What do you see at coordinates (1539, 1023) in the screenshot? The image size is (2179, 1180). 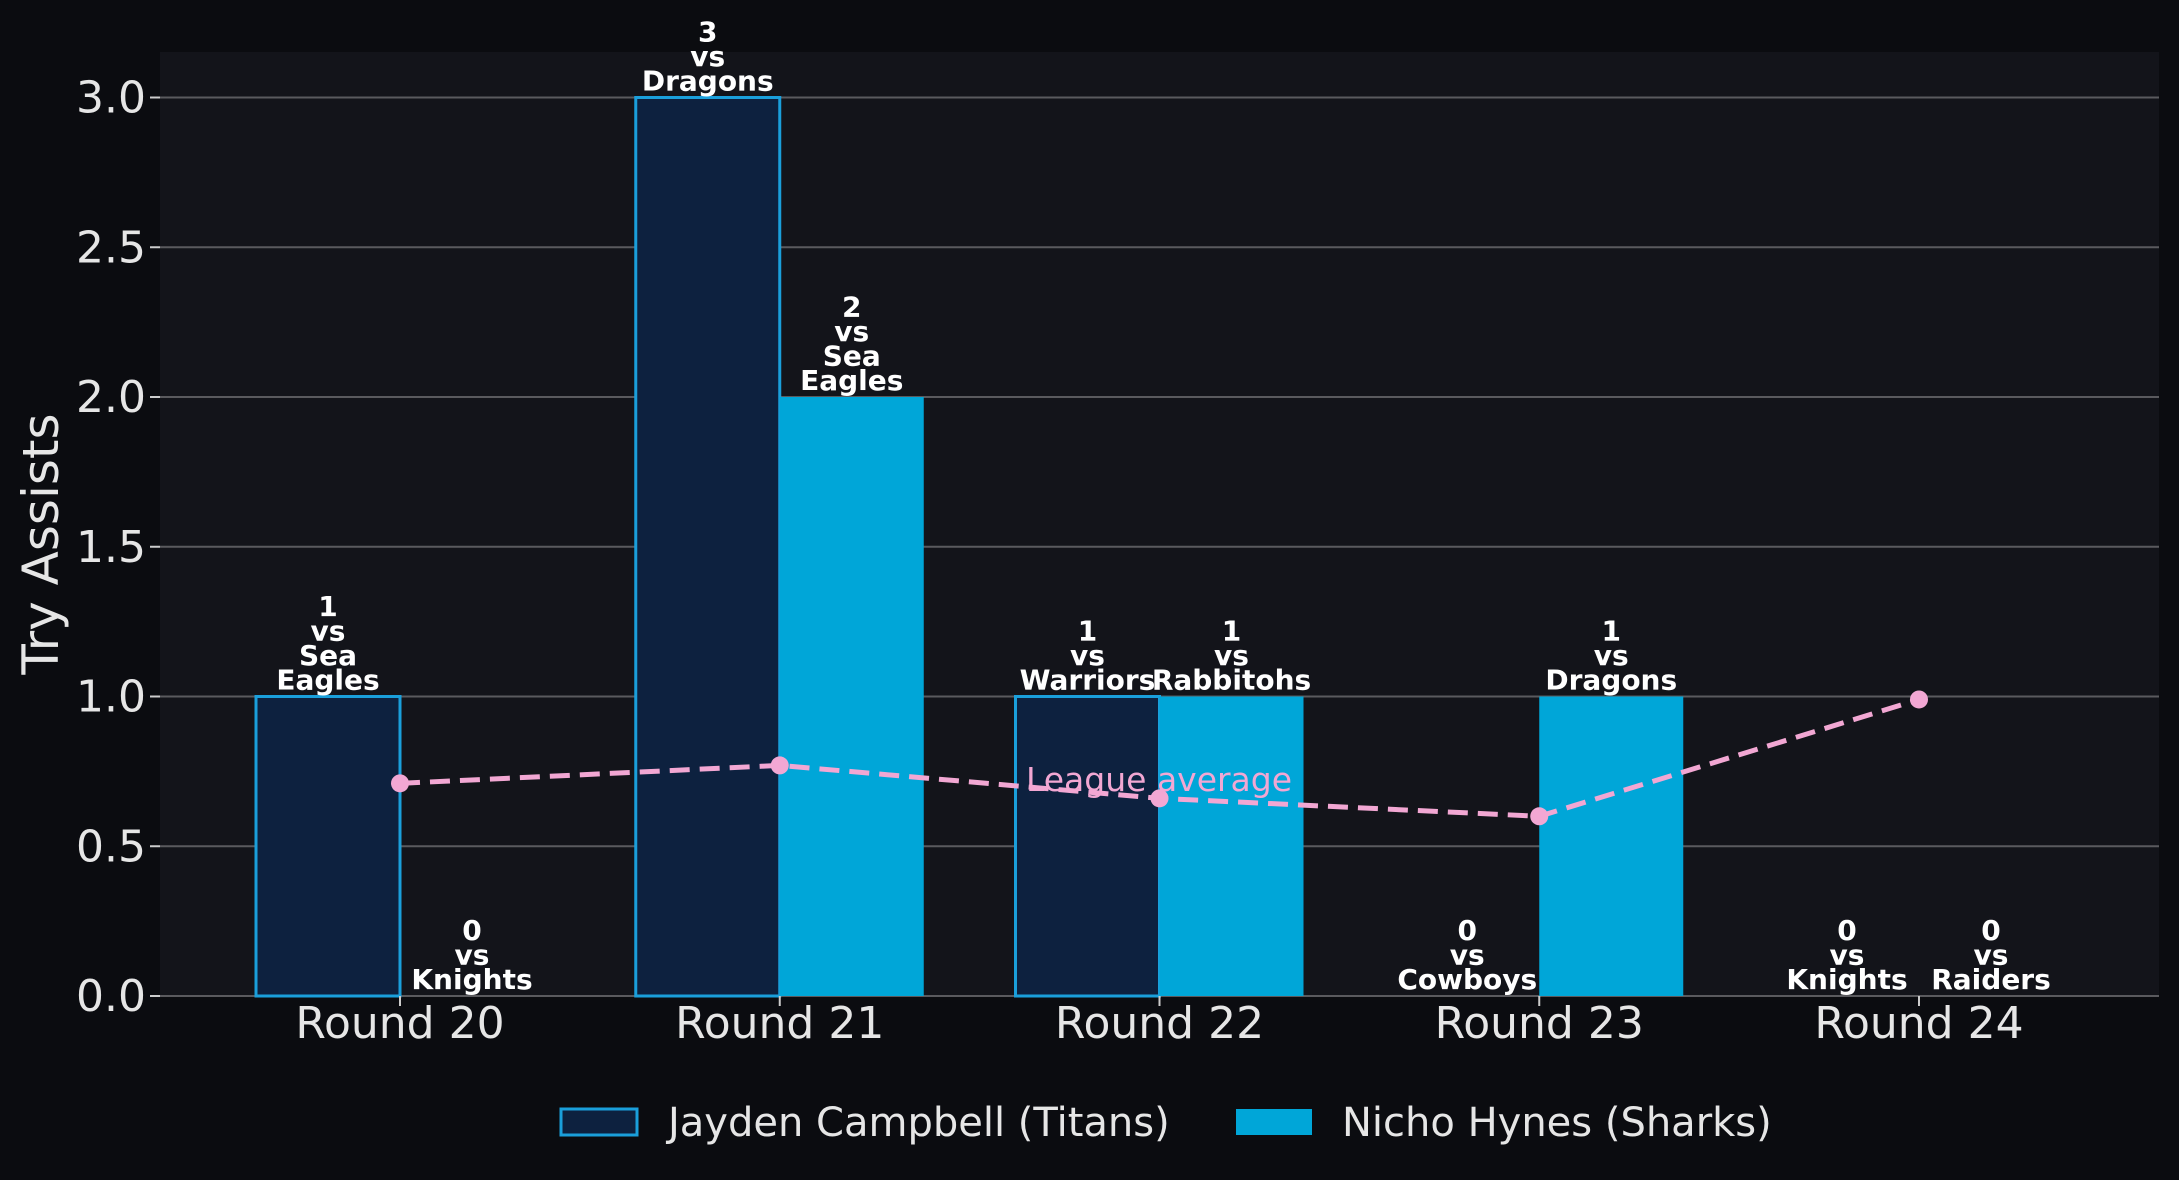 I see `x-tick-label: Round 23` at bounding box center [1539, 1023].